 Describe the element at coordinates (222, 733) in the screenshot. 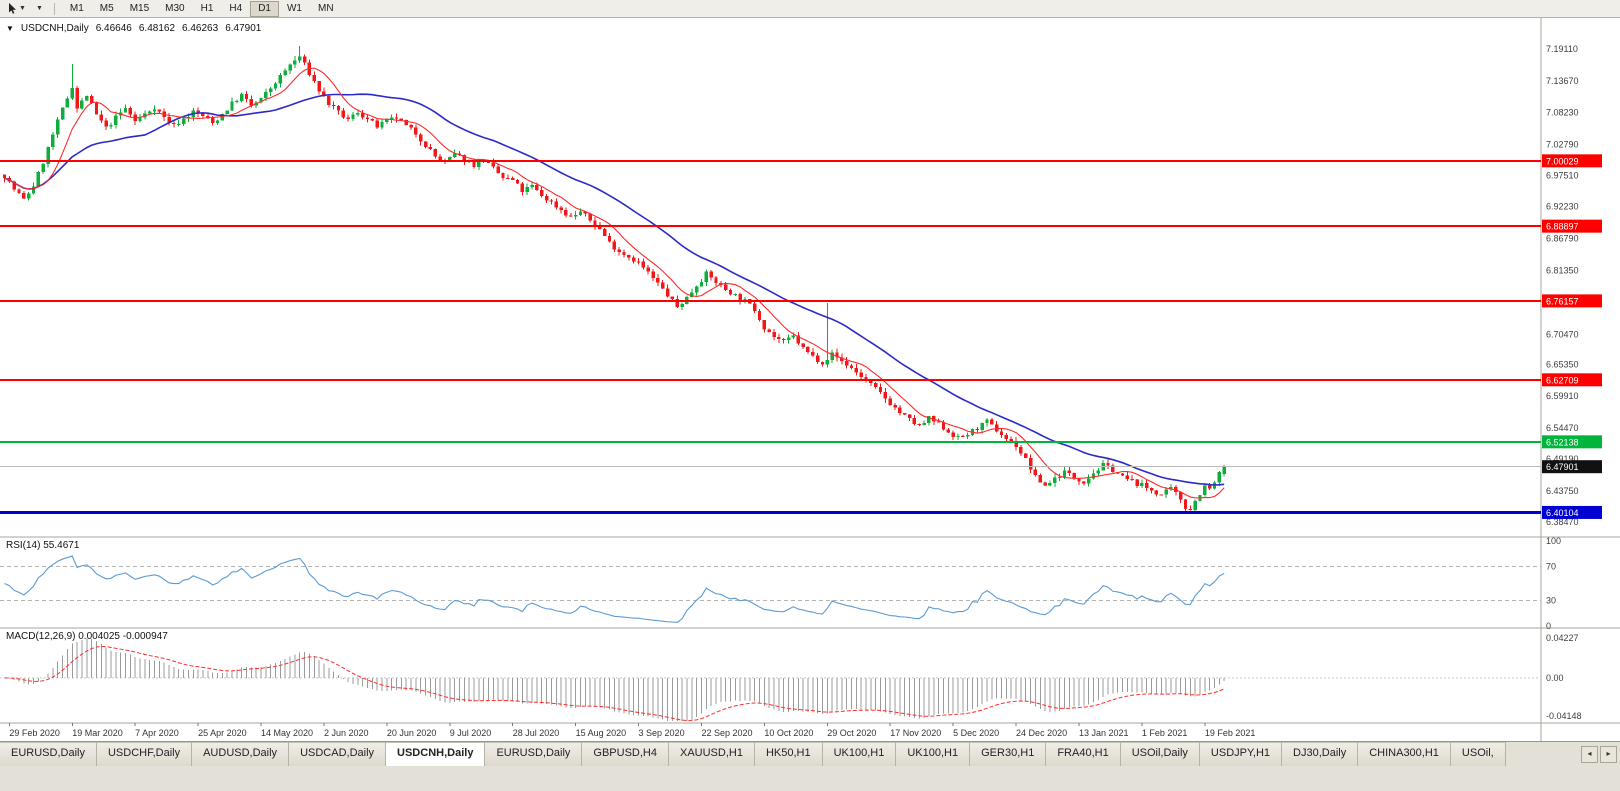

I see `time-axis-label: 25 Apr 2020` at that location.